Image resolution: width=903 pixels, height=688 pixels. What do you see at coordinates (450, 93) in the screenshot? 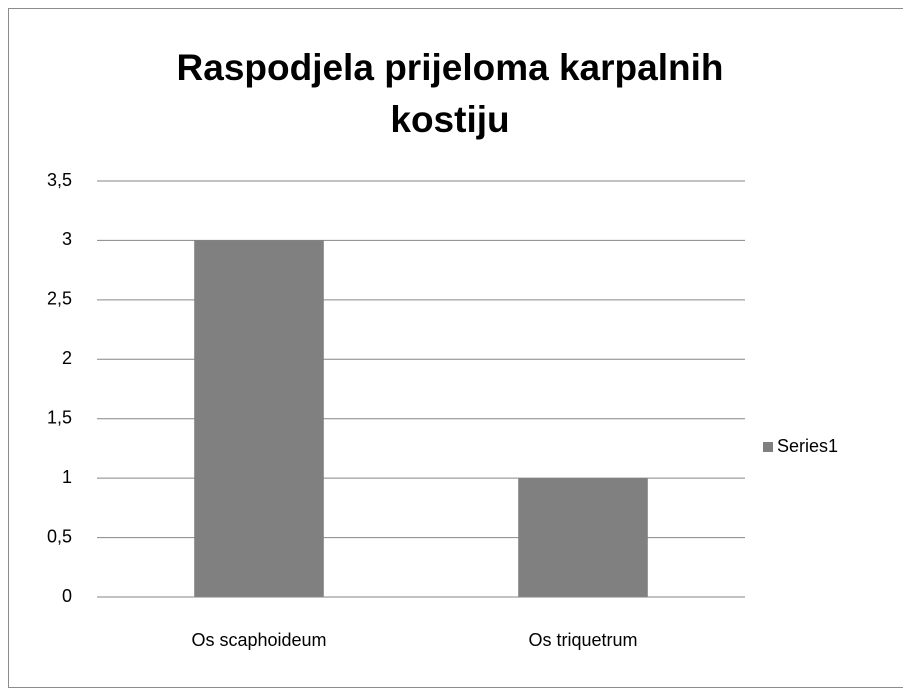
I see `chart-title: Raspodjela prijeloma karpalnih kostiju` at bounding box center [450, 93].